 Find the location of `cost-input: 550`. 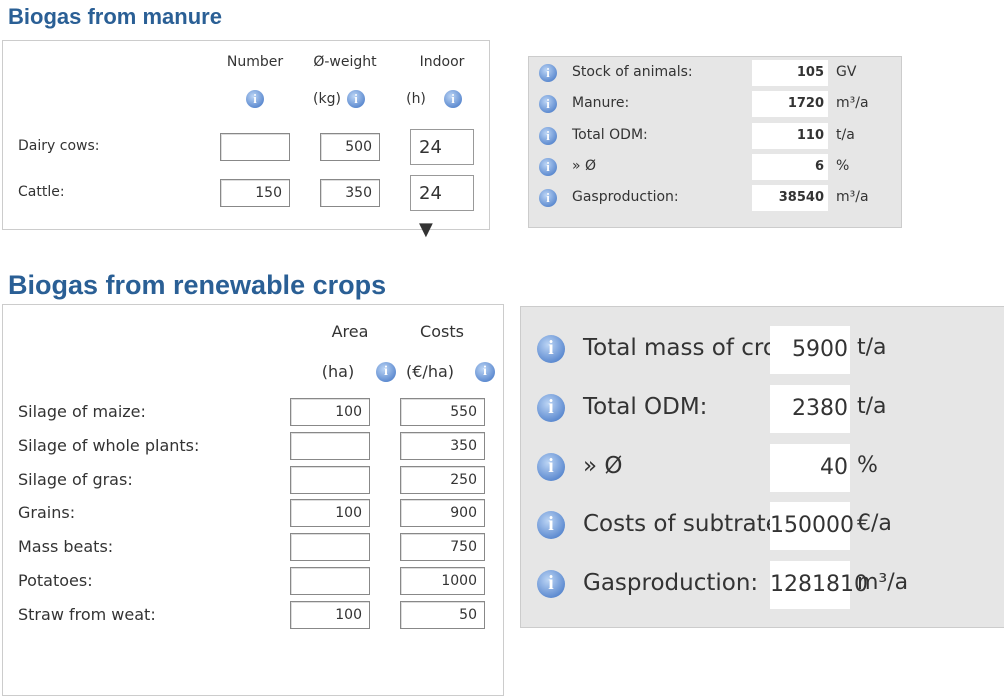

cost-input: 550 is located at coordinates (442, 412).